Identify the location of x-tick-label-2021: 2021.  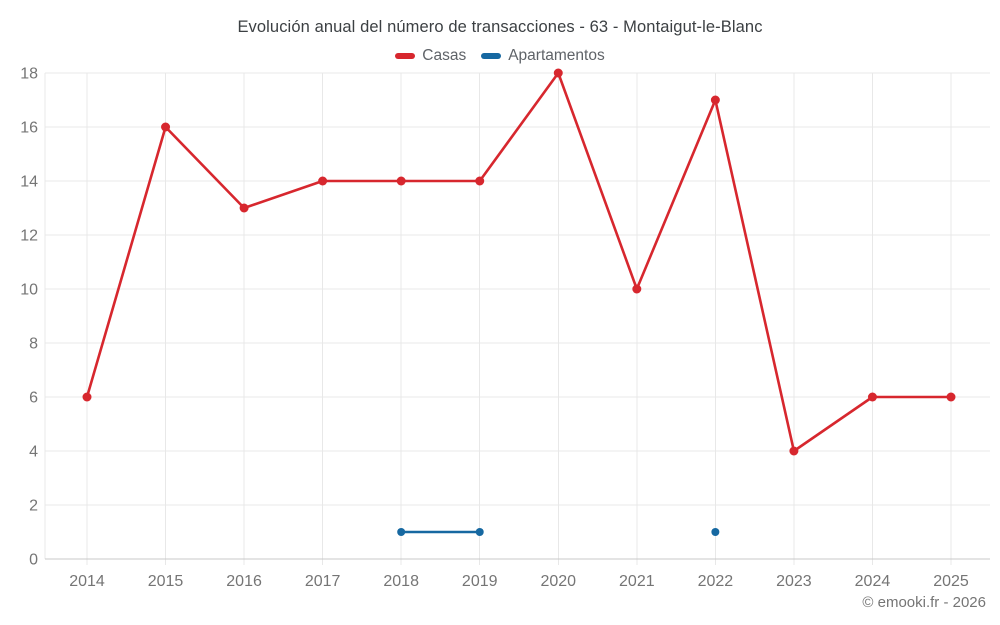
(637, 581).